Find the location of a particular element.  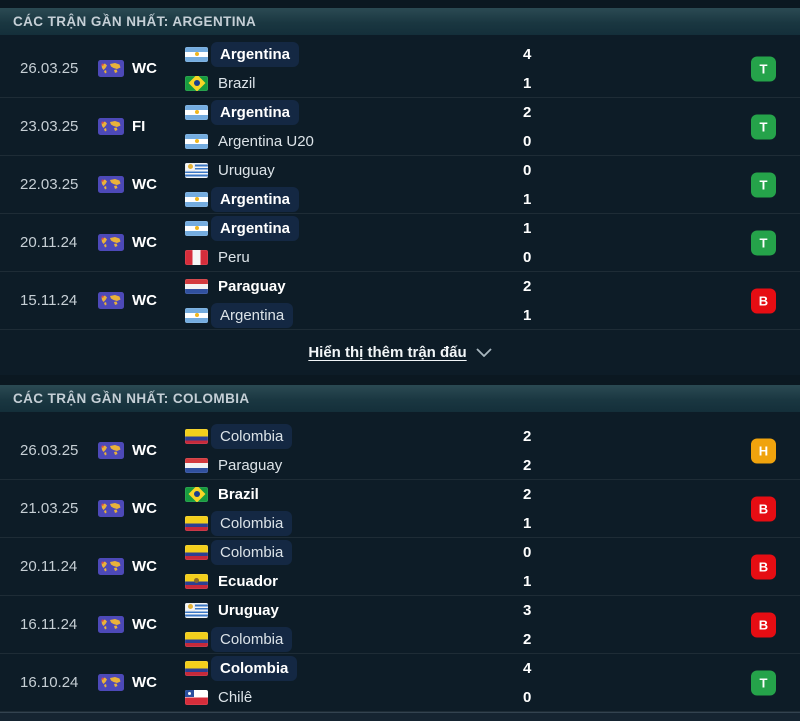

teams: Colombia 4 Chilê 0 is located at coordinates (492, 683).